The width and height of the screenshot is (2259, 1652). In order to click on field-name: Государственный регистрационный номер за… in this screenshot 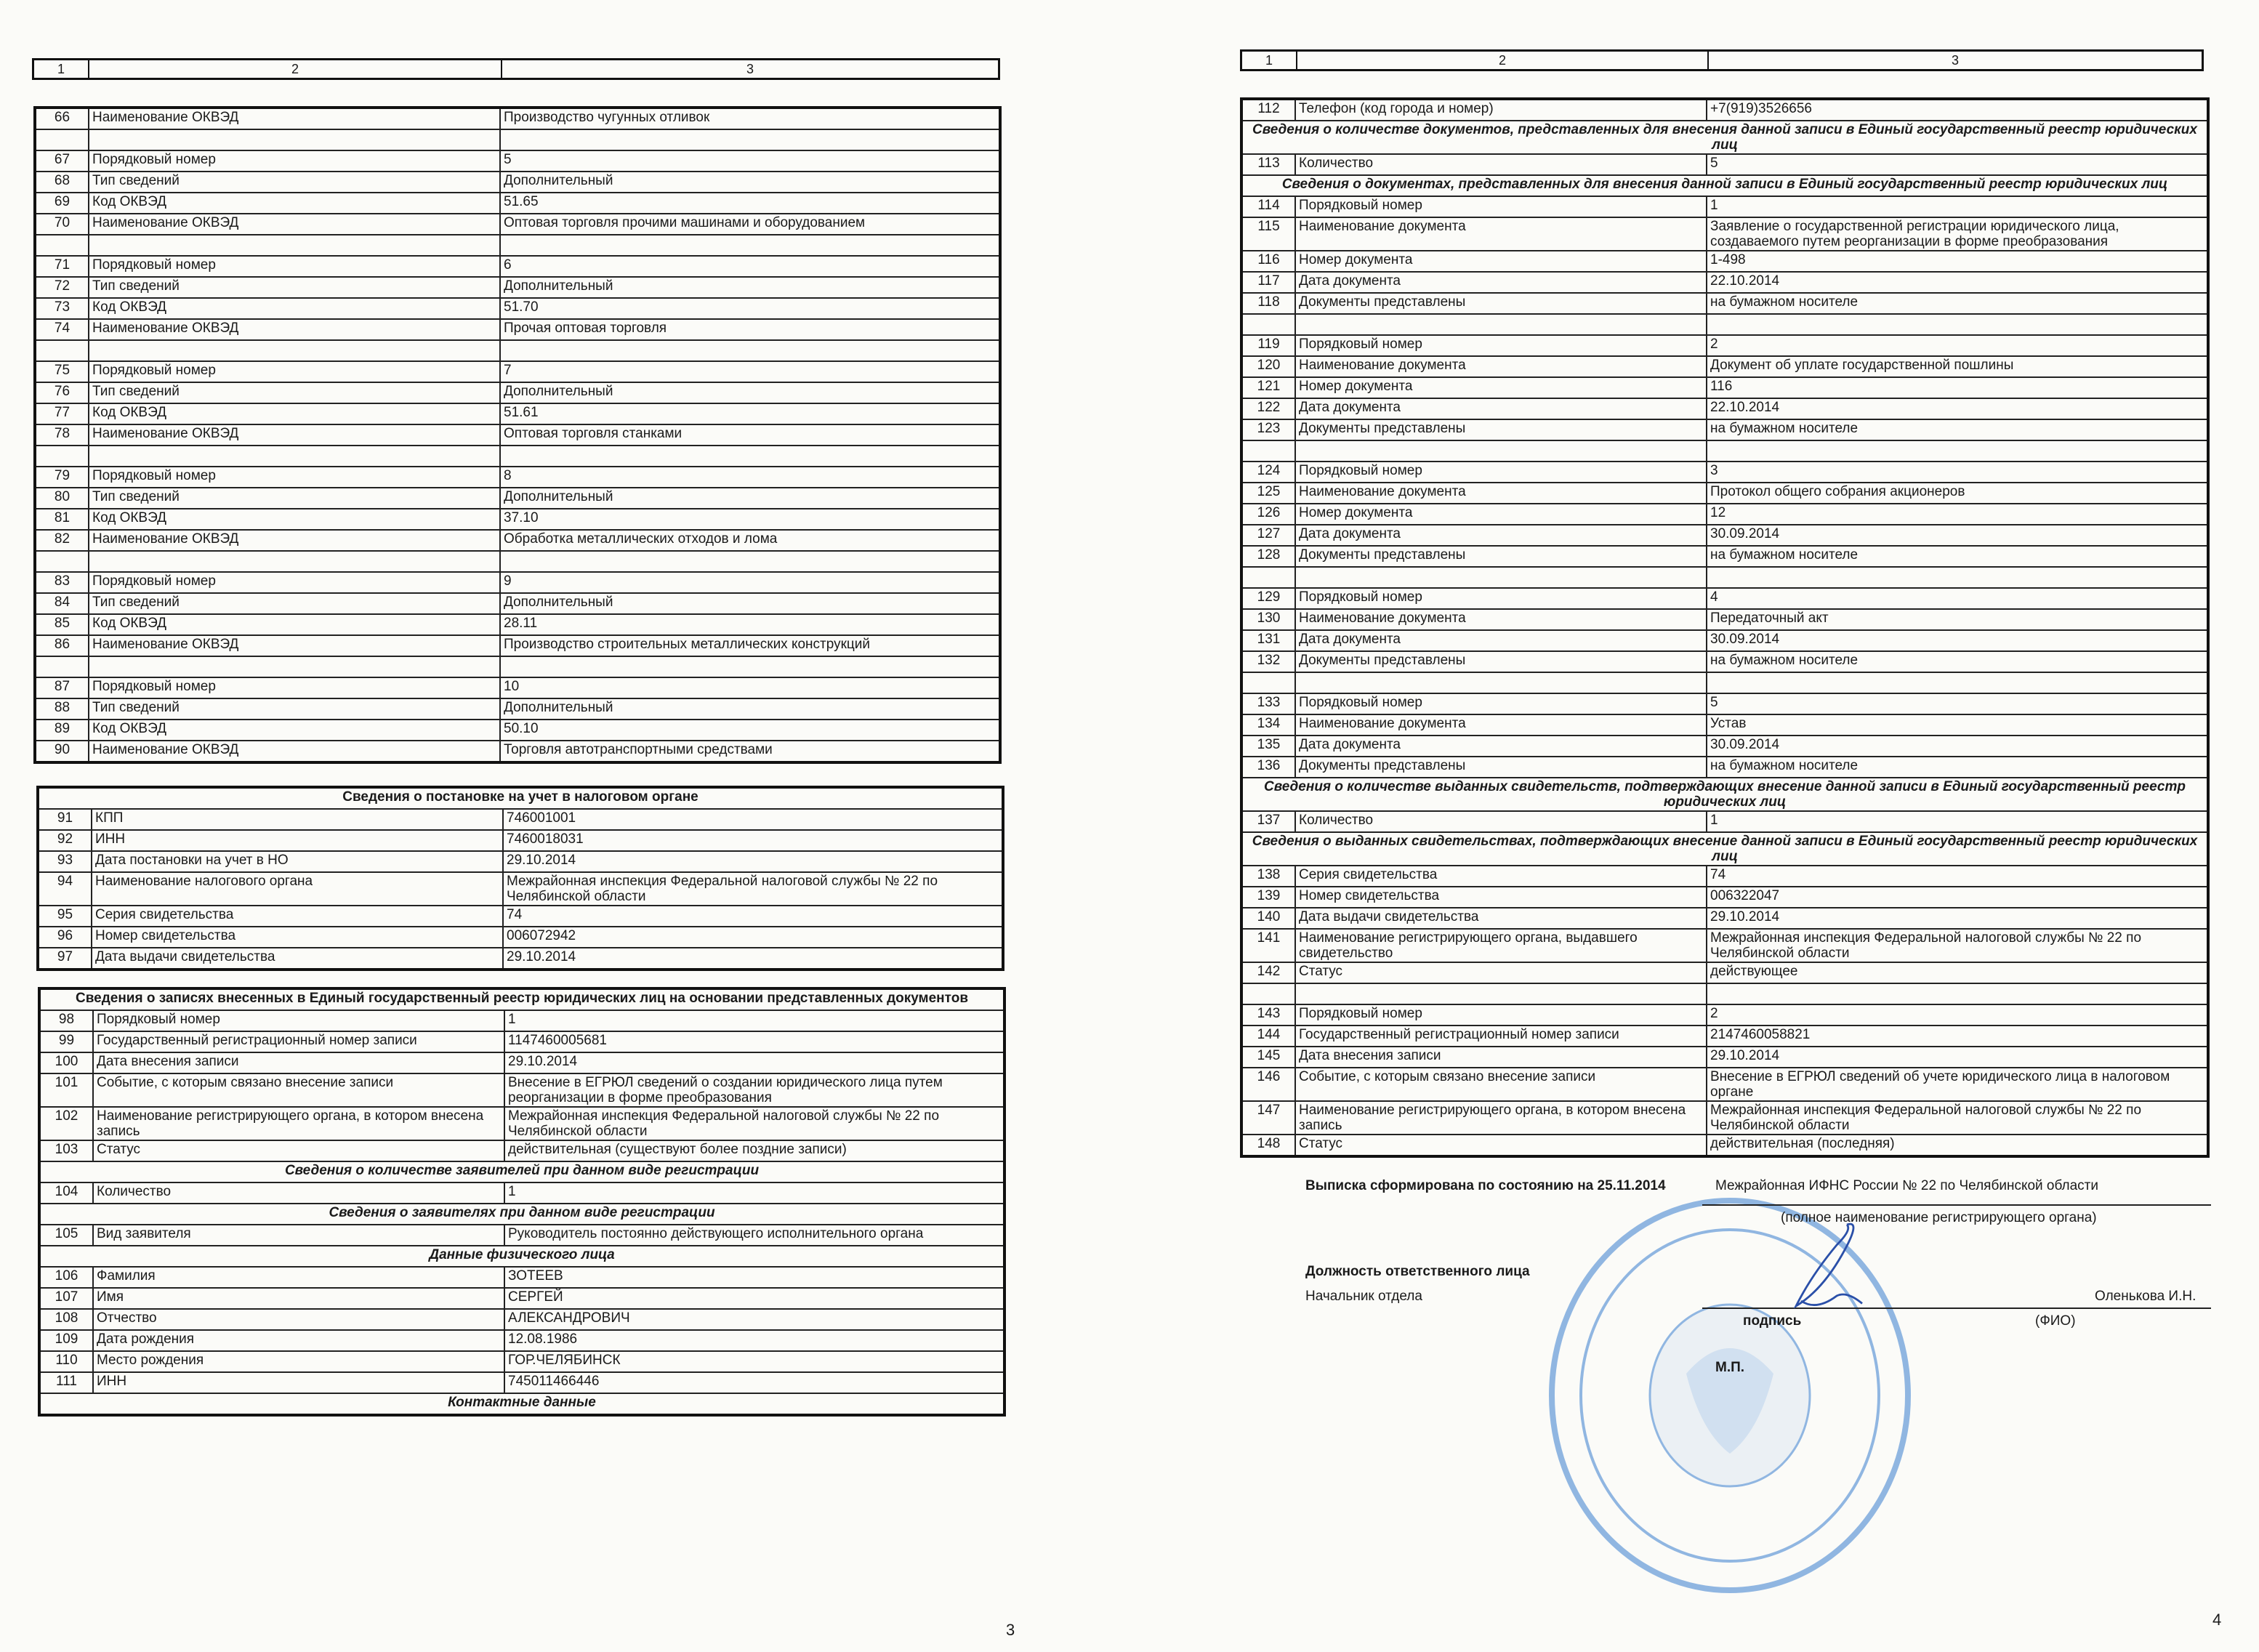, I will do `click(1501, 1036)`.